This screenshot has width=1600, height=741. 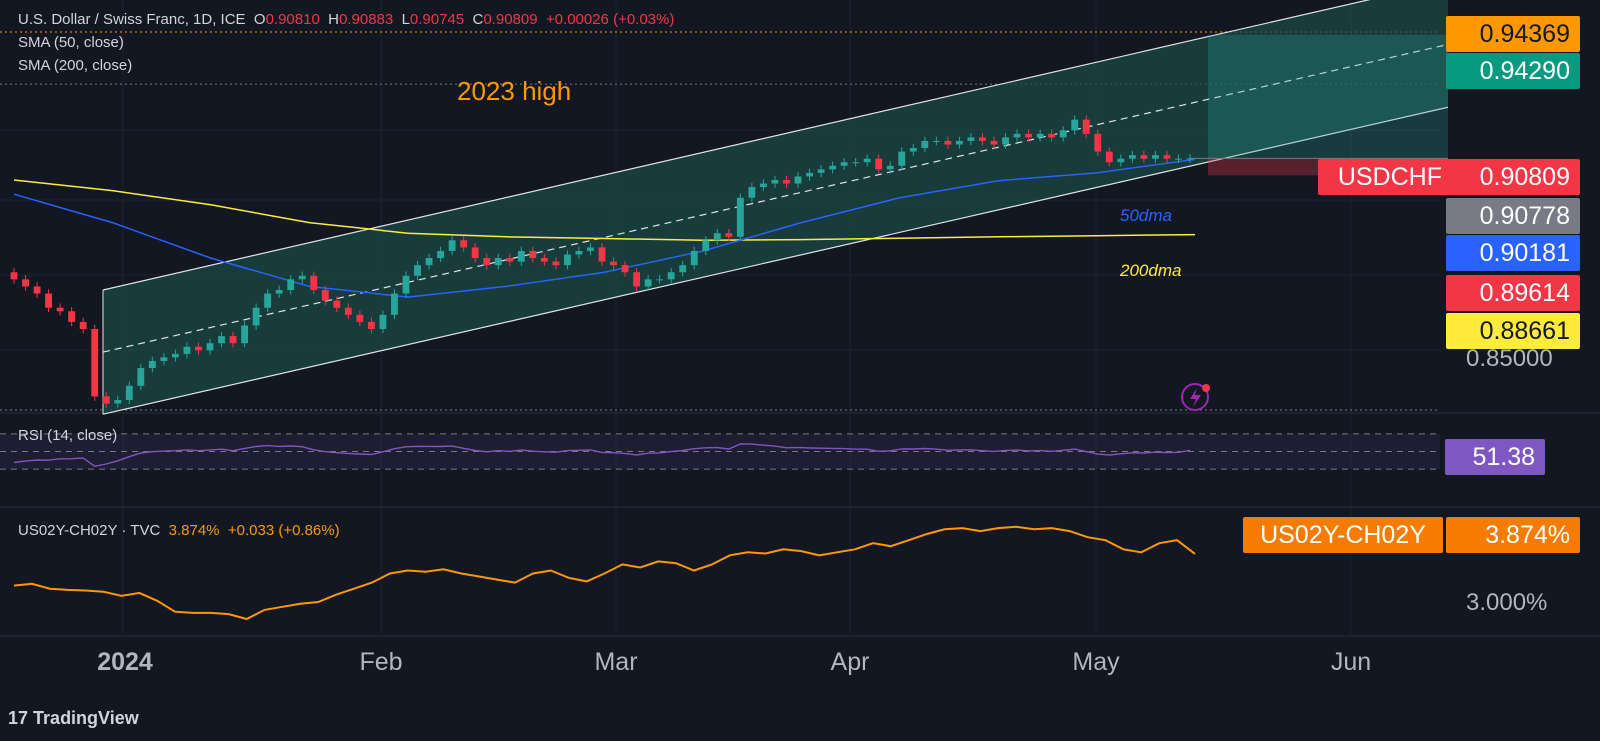 I want to click on sma200-legend: SMA (200, close), so click(x=75, y=65).